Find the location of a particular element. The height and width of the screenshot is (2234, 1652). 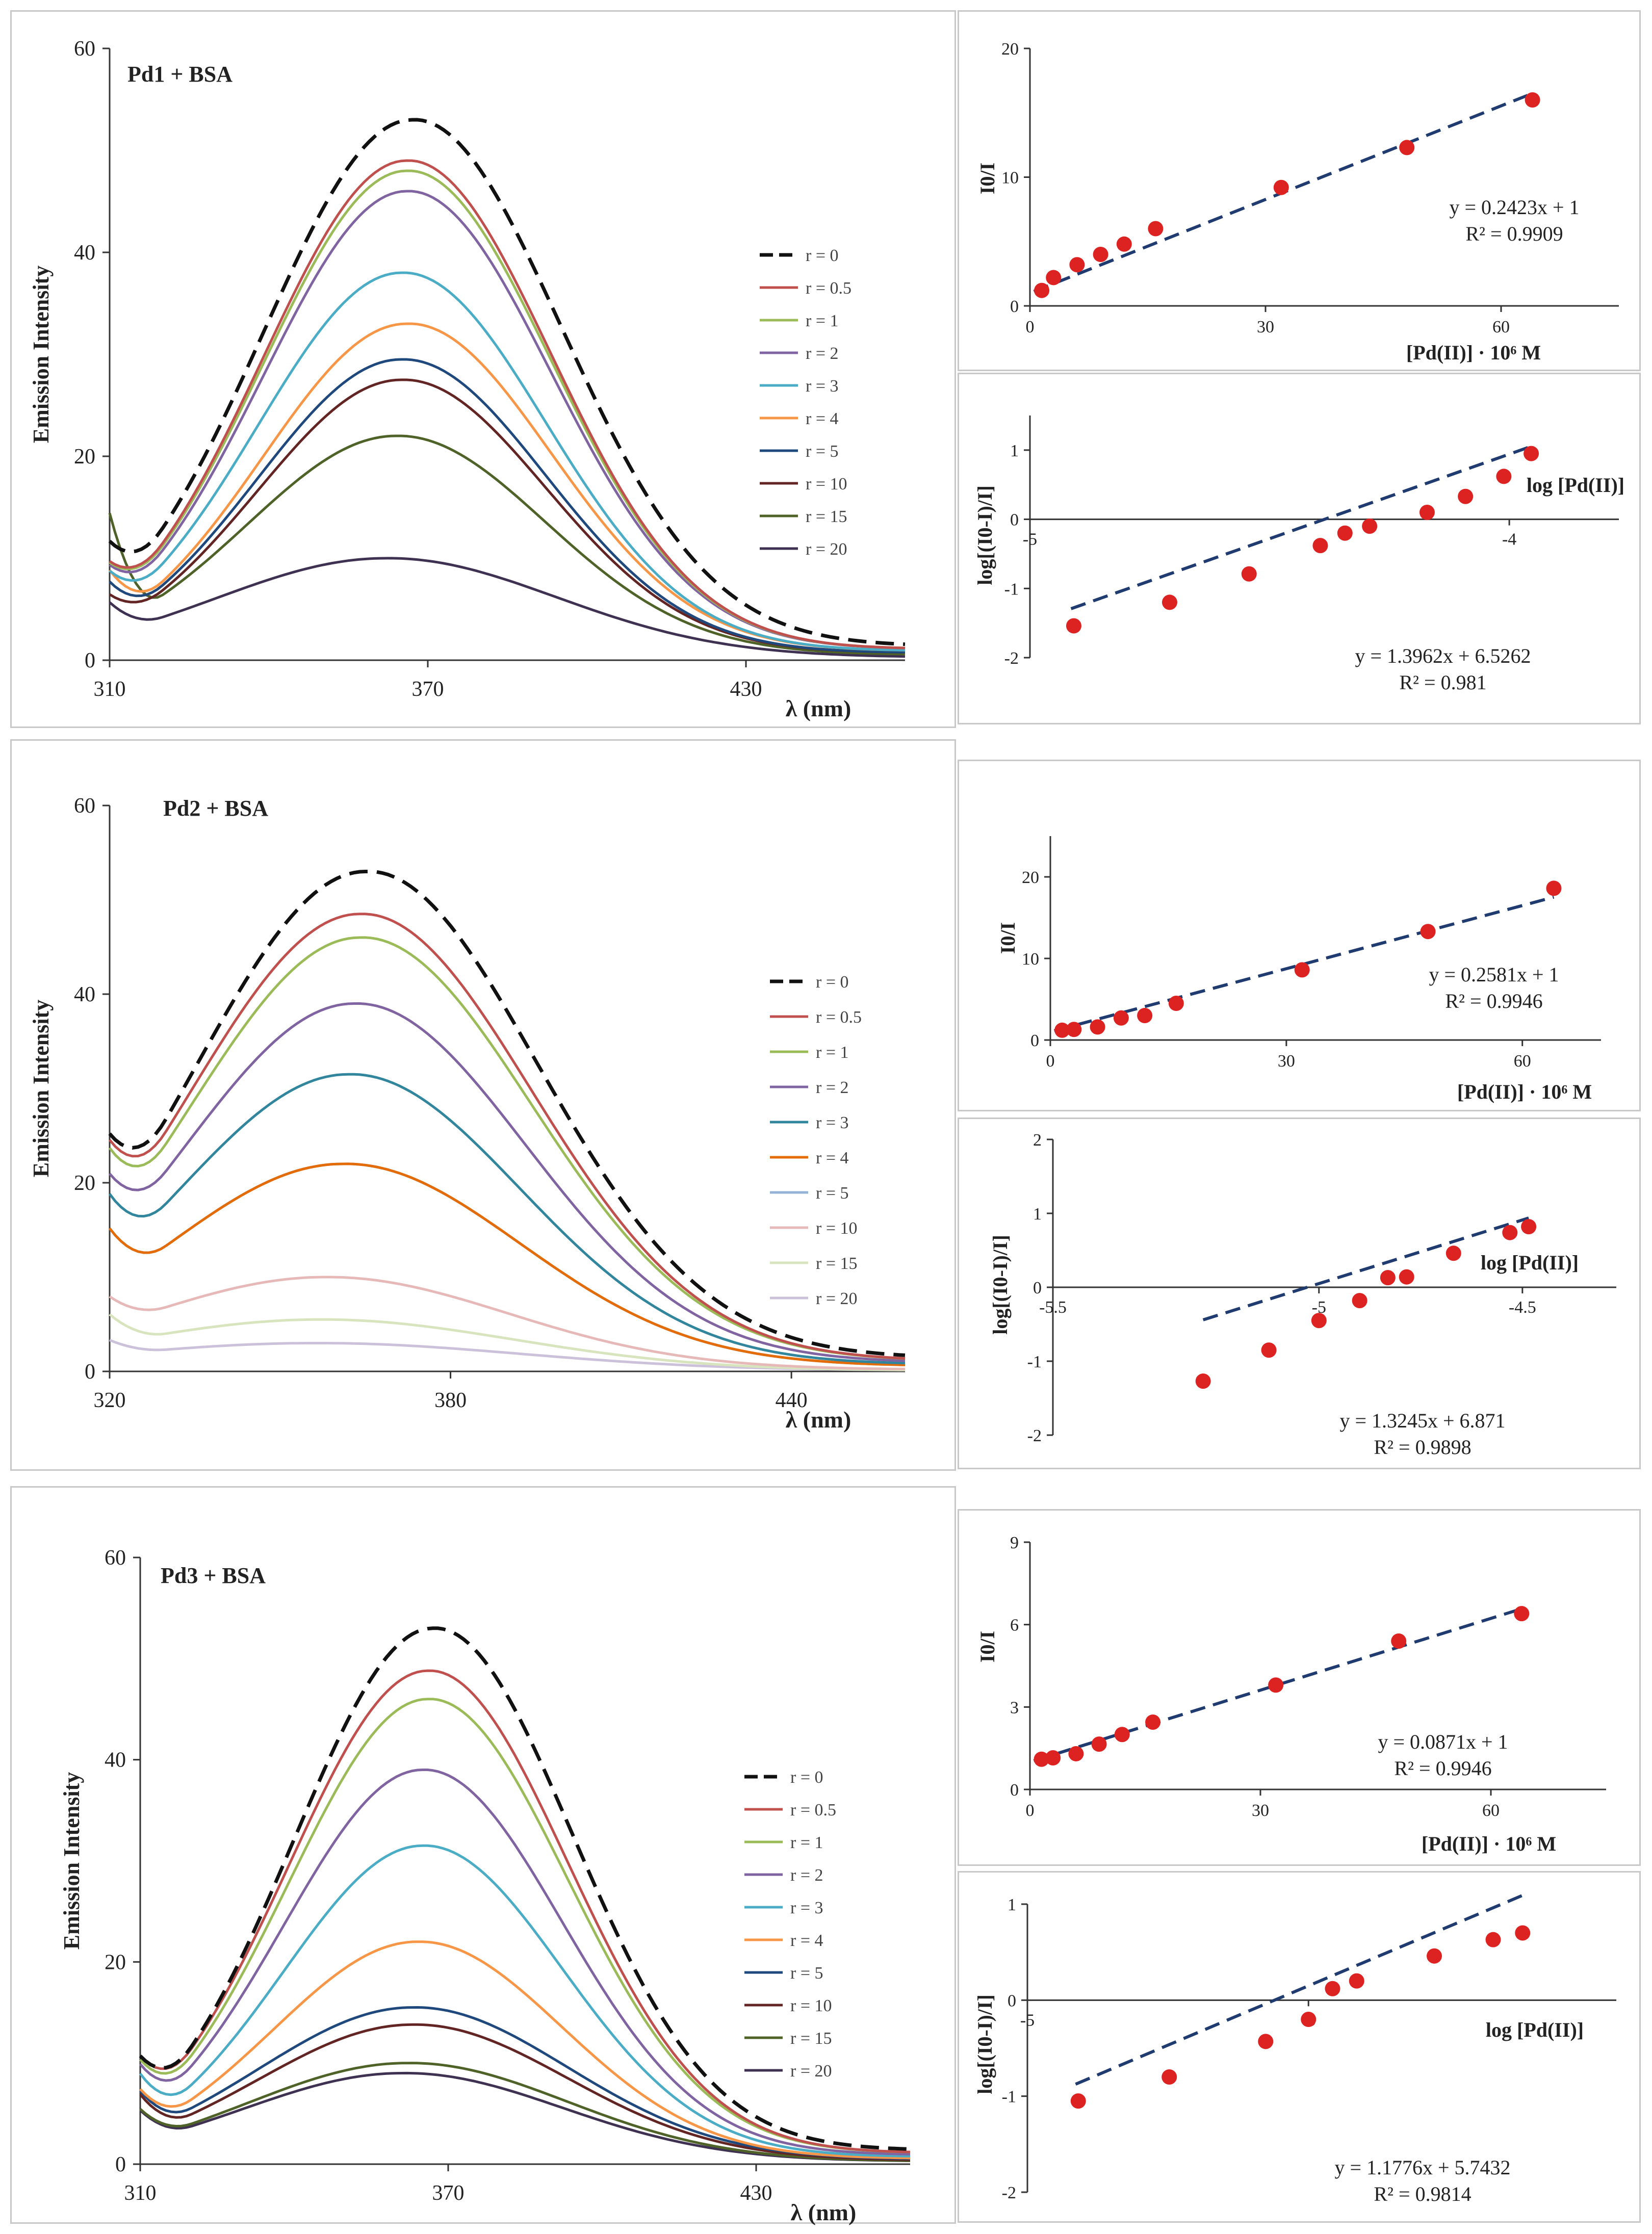

pd2-sv-x-tick-label: 30 is located at coordinates (1286, 1061).